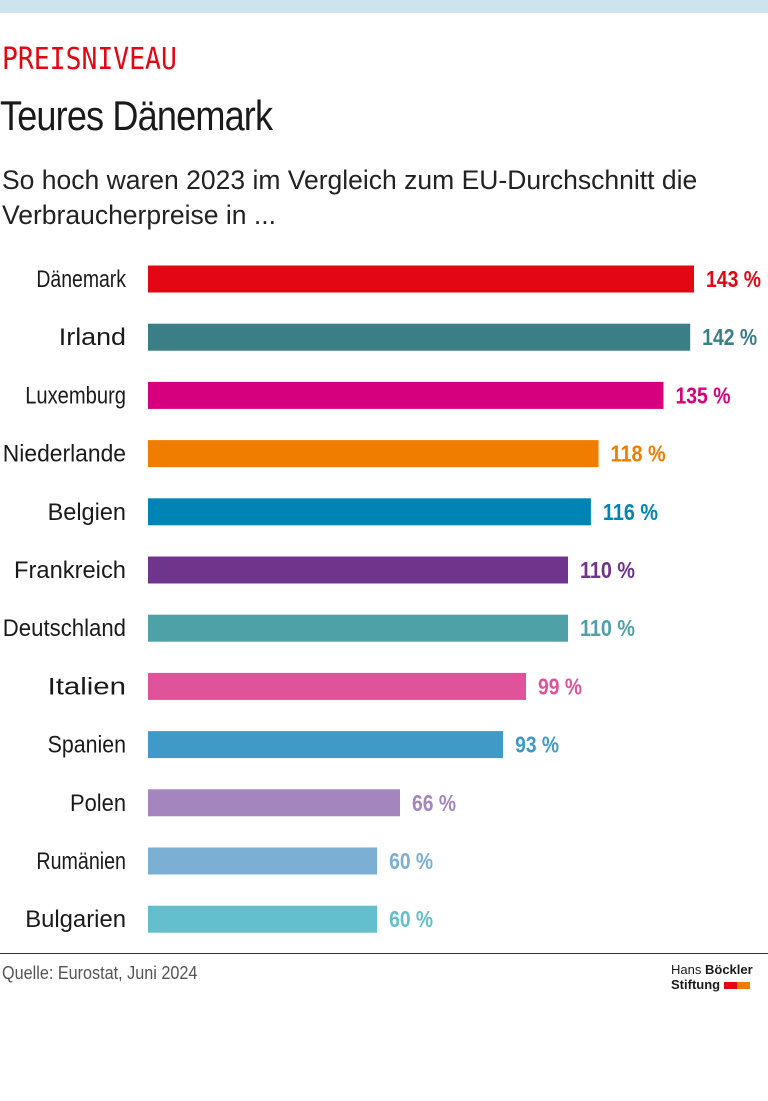 This screenshot has width=768, height=1101. Describe the element at coordinates (64, 628) in the screenshot. I see `category-label: Deutschland` at that location.